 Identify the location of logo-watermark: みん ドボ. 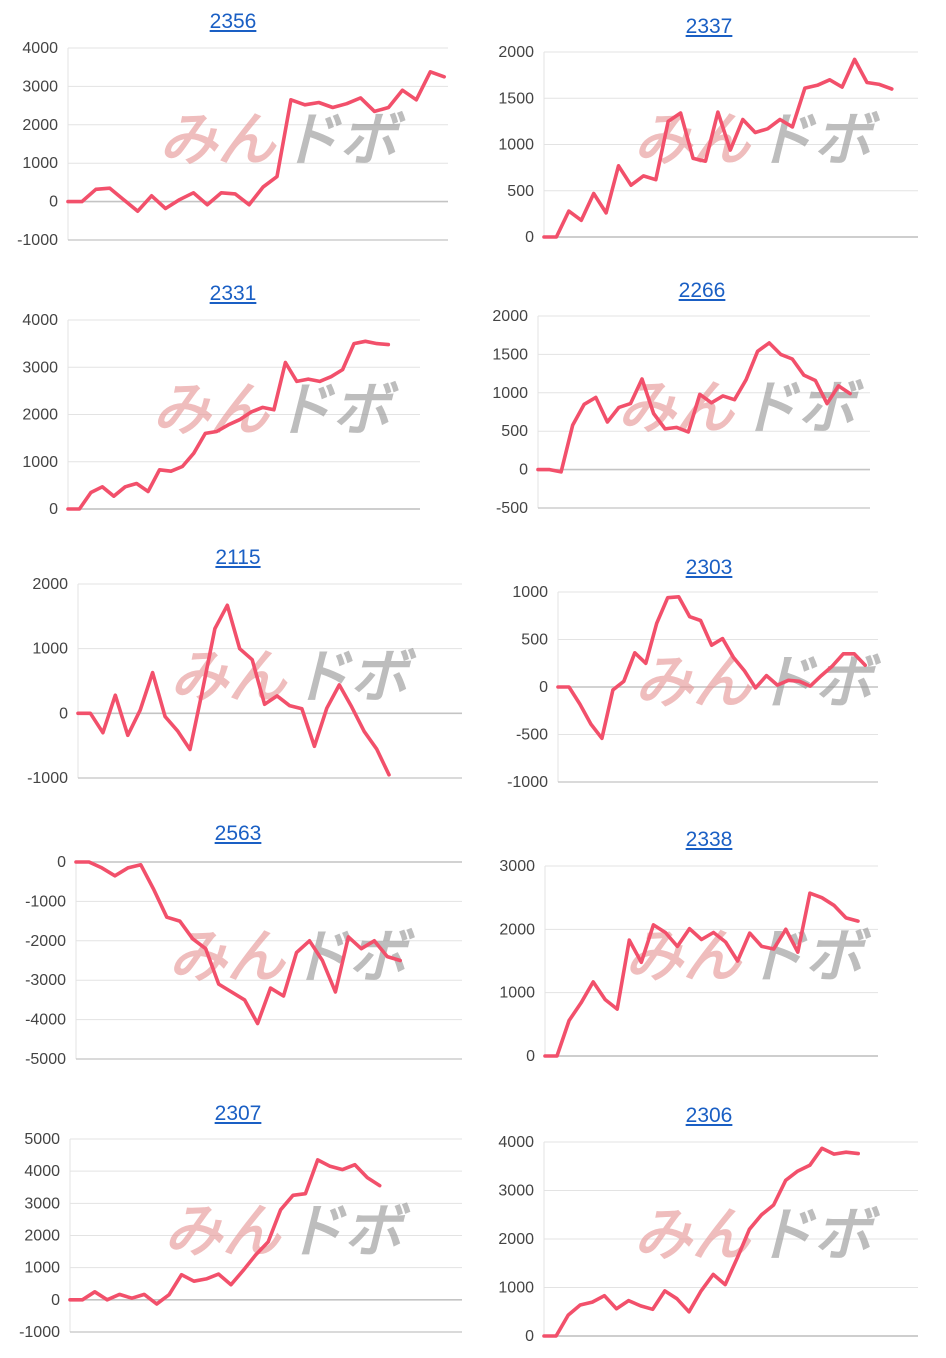
(741, 407).